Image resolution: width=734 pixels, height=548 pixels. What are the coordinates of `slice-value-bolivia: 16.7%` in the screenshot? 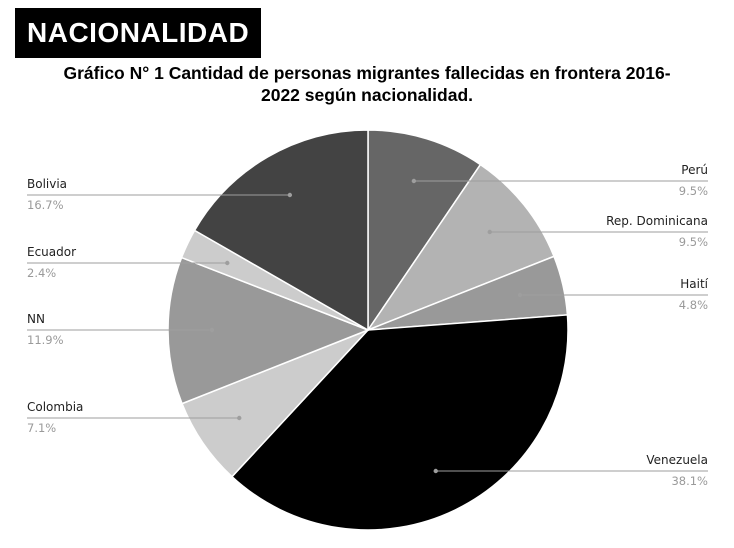 It's located at (45, 205).